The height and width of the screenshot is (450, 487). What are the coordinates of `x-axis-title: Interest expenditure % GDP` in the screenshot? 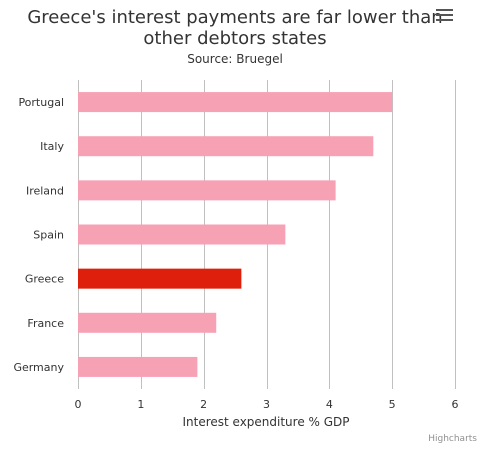 It's located at (265, 422).